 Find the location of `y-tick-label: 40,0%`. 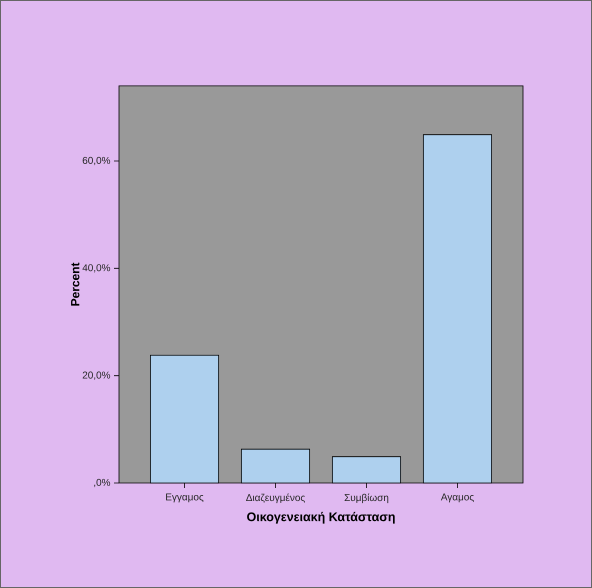

y-tick-label: 40,0% is located at coordinates (96, 268).